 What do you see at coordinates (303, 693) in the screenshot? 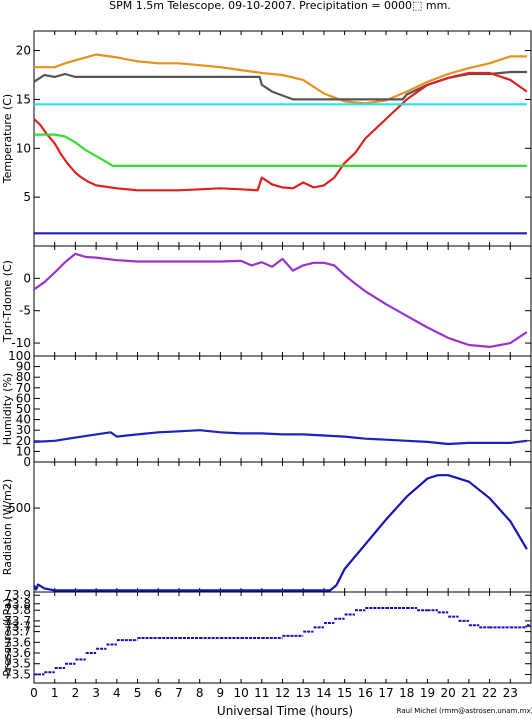
I see `x-tick-label: 13` at bounding box center [303, 693].